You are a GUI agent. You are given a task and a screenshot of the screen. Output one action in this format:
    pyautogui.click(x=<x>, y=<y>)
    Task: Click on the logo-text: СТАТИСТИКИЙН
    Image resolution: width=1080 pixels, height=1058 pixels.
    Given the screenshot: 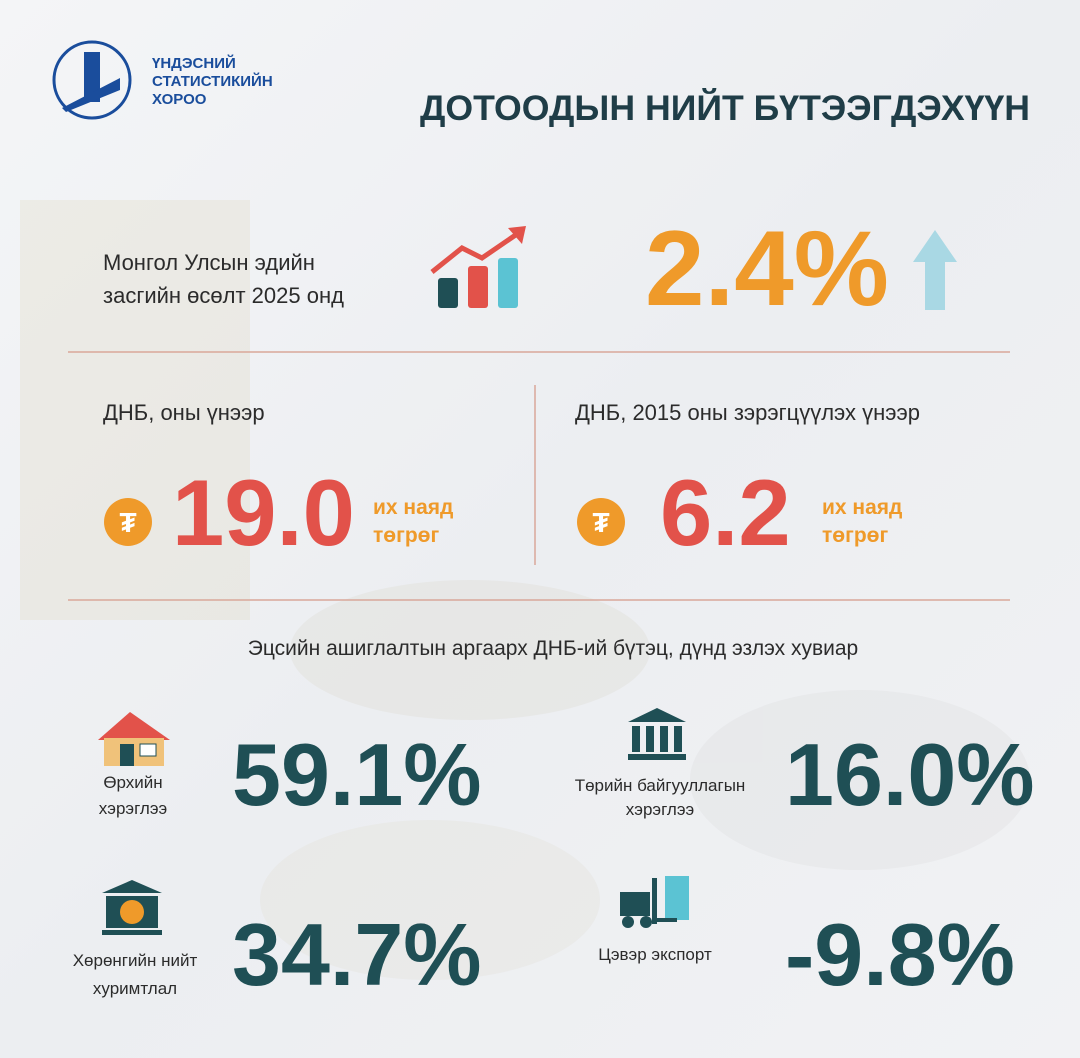 What is the action you would take?
    pyautogui.click(x=212, y=81)
    